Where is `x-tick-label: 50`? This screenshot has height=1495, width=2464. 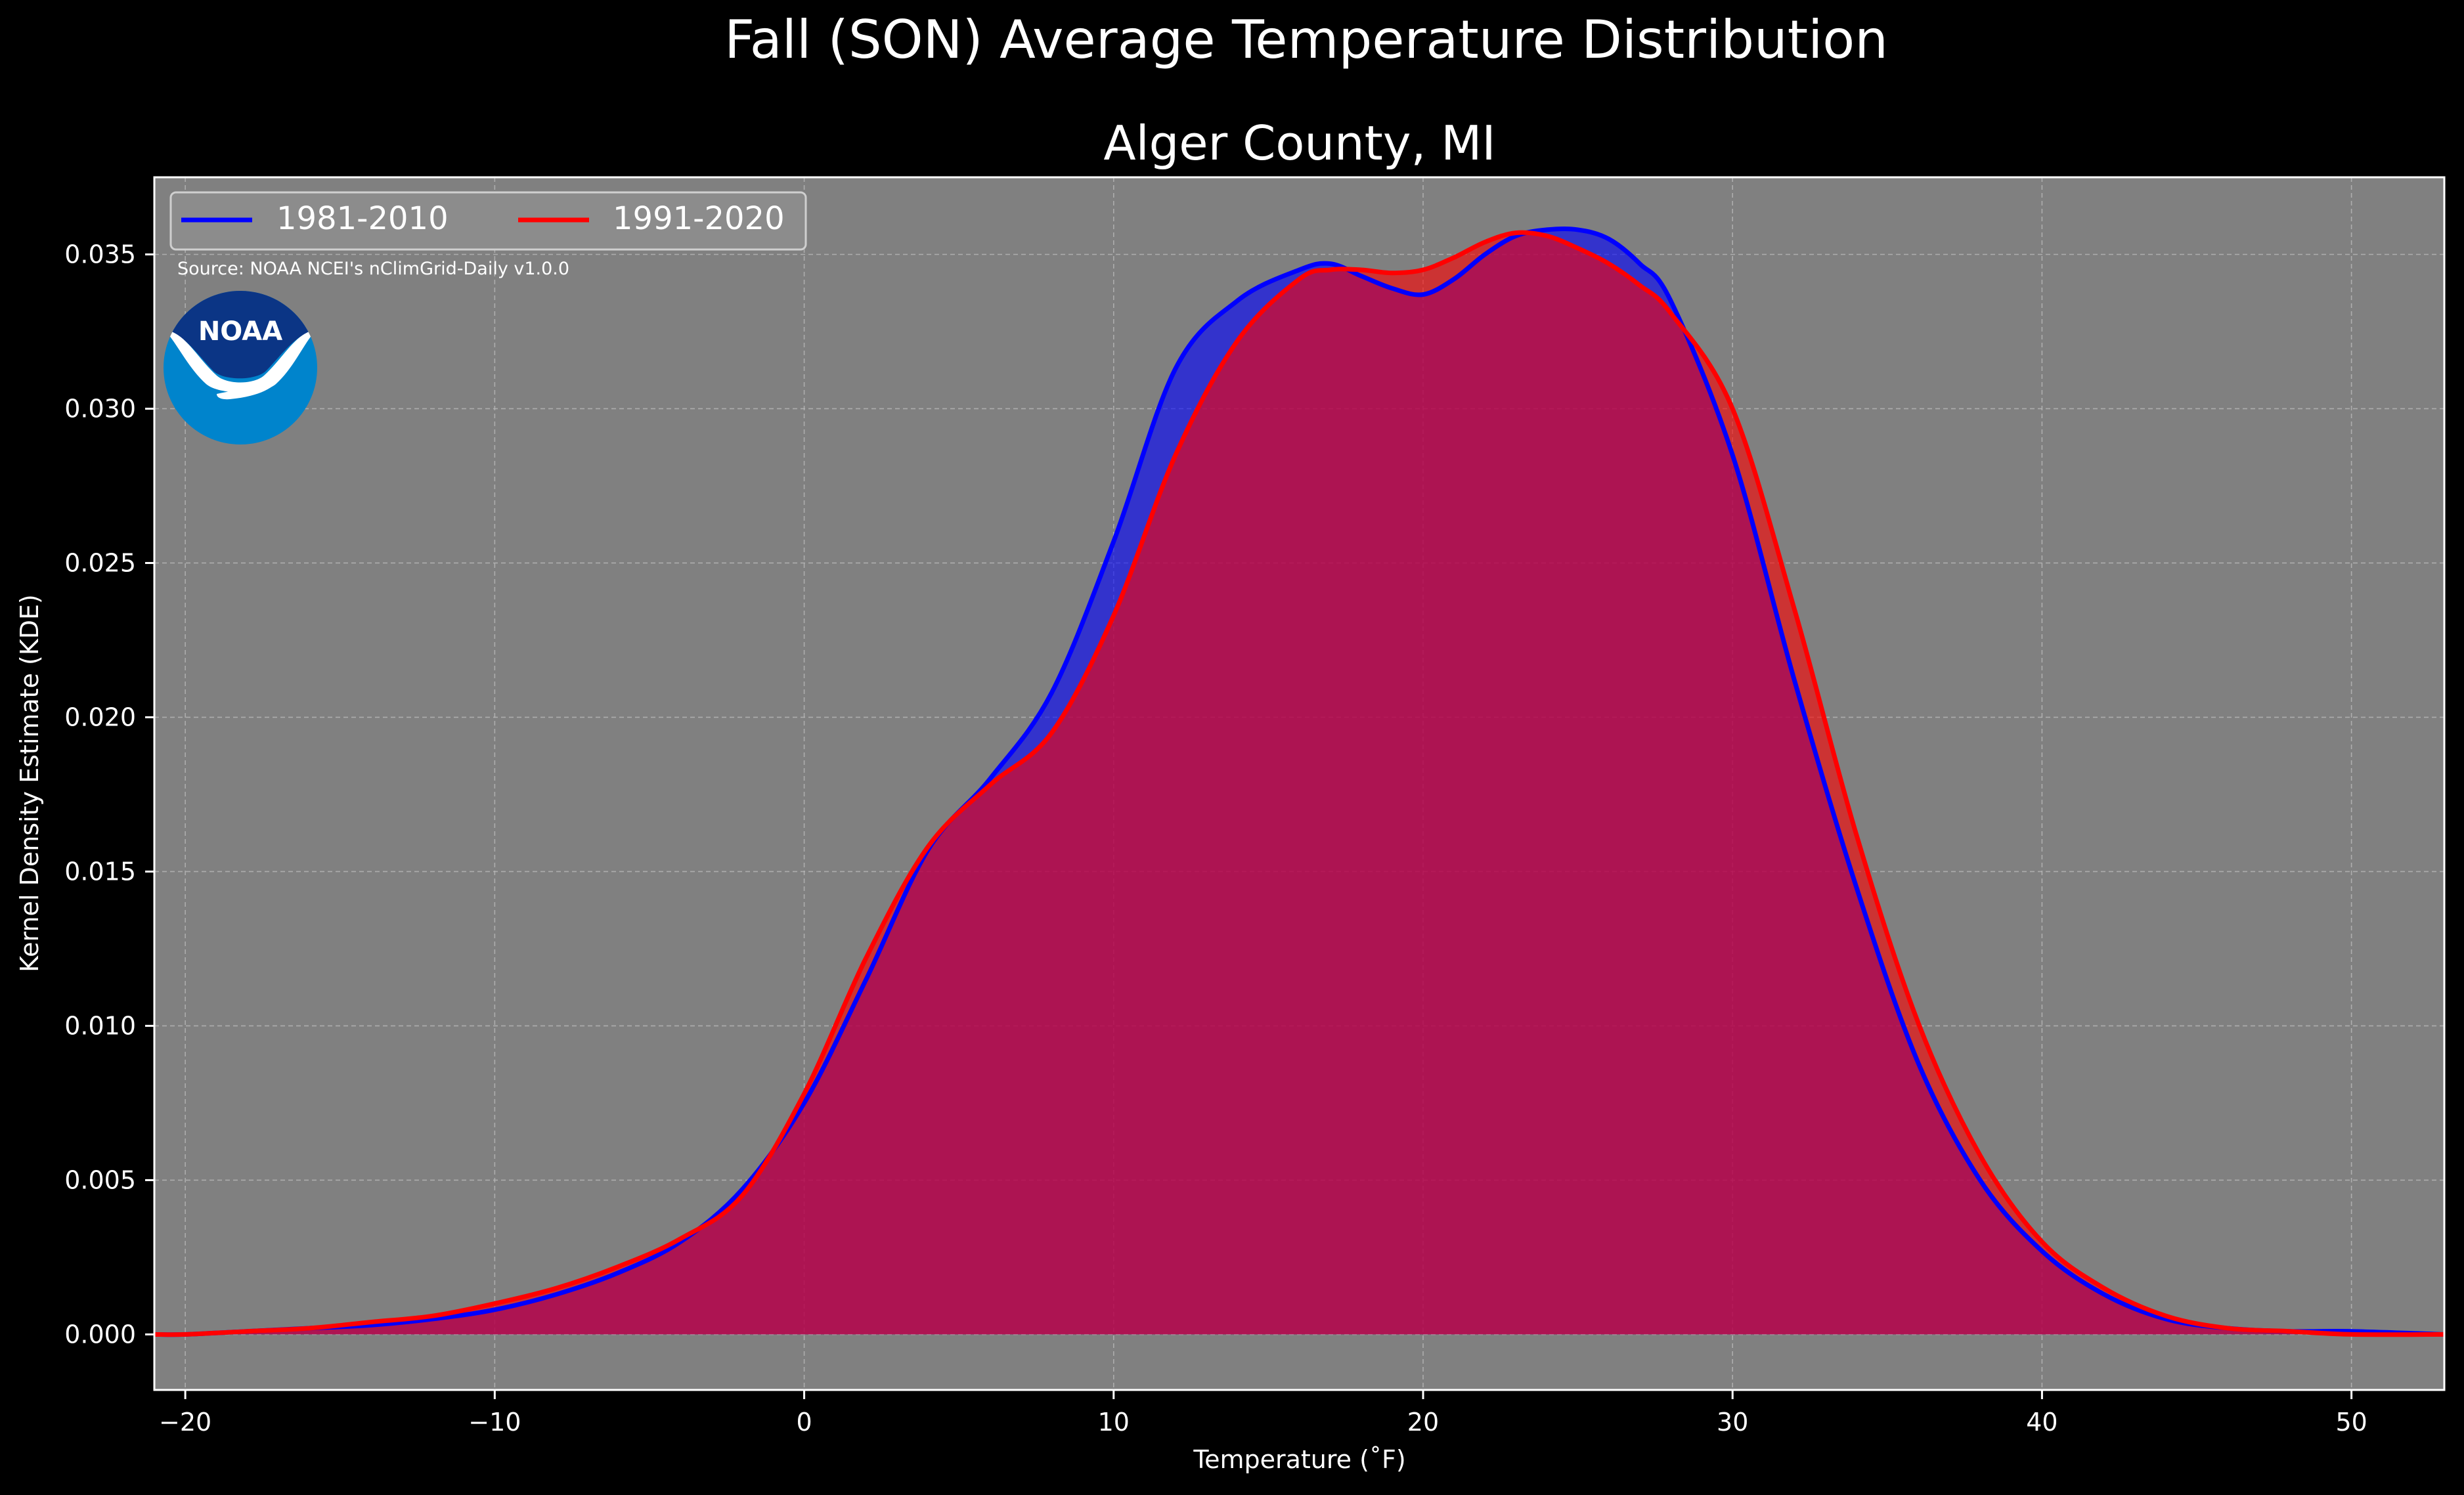
x-tick-label: 50 is located at coordinates (2351, 1422).